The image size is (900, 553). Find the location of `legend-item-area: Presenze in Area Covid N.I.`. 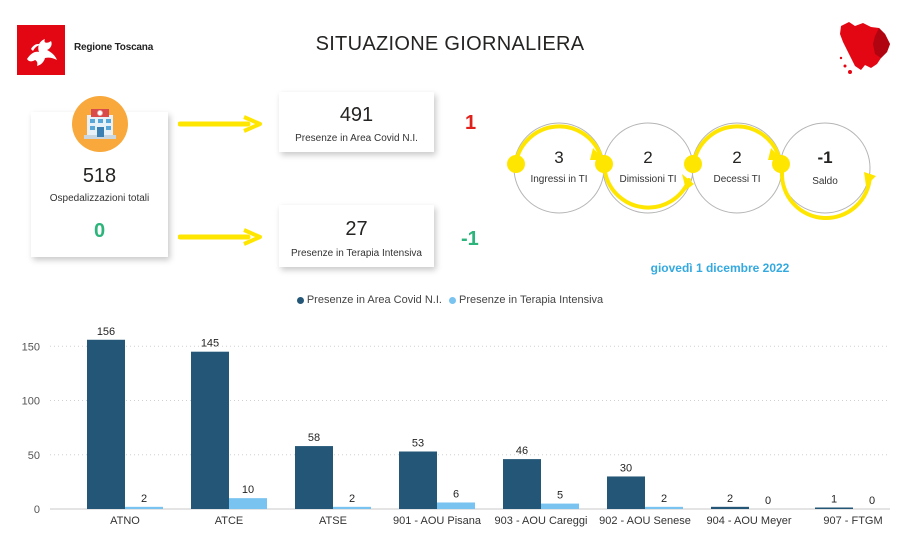

legend-item-area: Presenze in Area Covid N.I. is located at coordinates (369, 300).